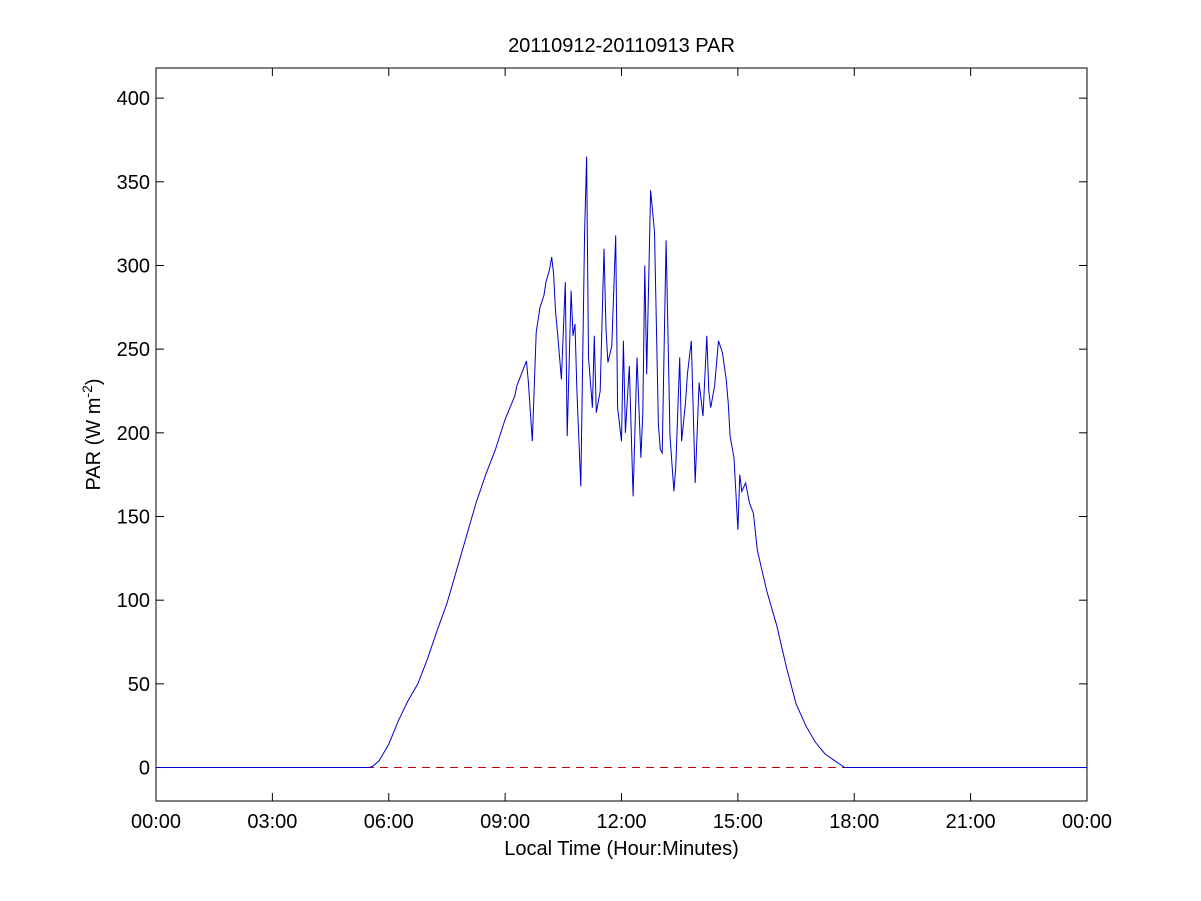 The width and height of the screenshot is (1201, 901). I want to click on y-tick-label: 350, so click(133, 183).